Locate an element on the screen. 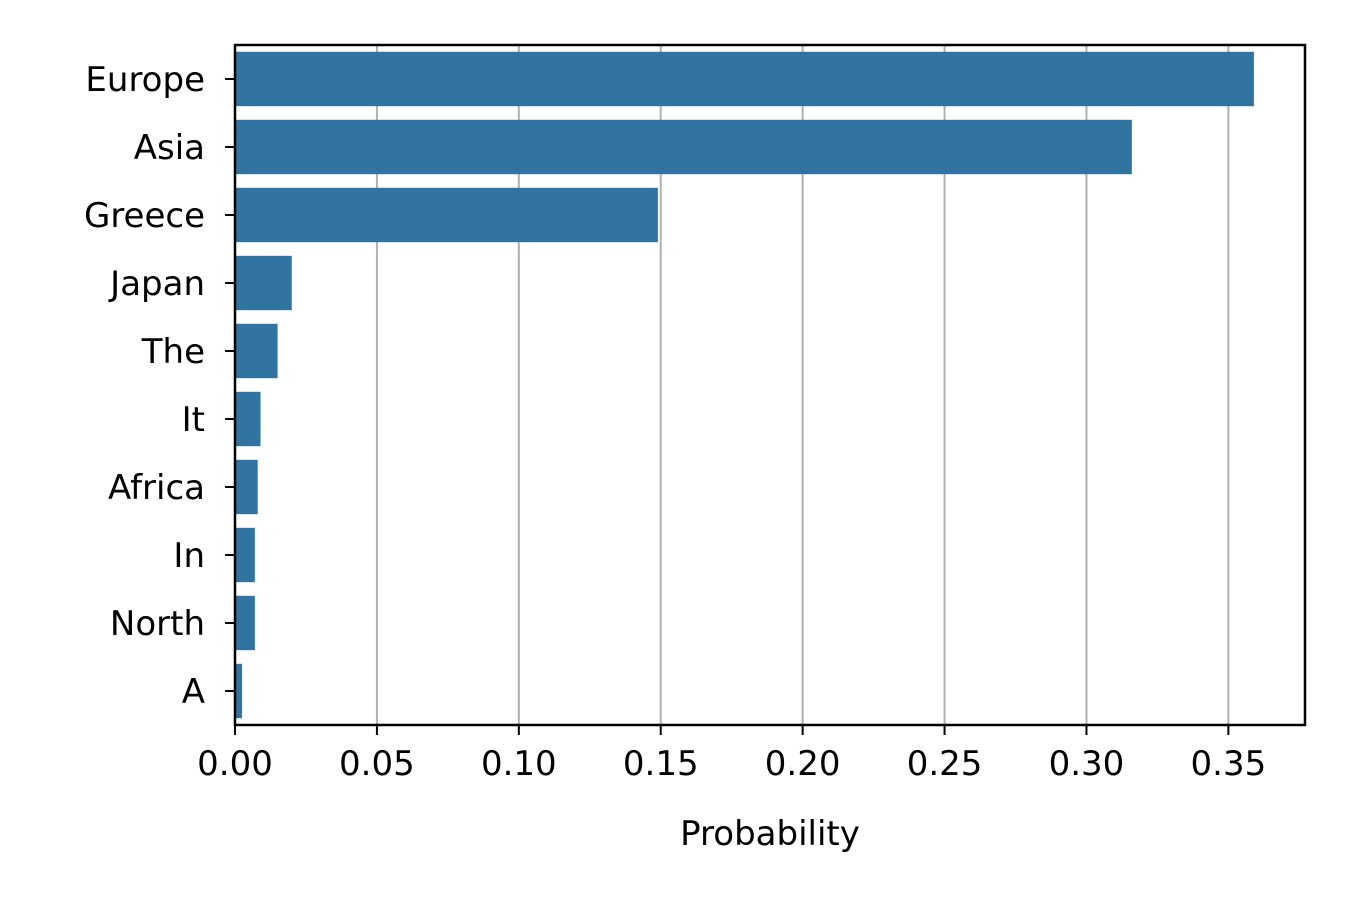 This screenshot has width=1350, height=904. x-tick-label: 0.10 is located at coordinates (519, 764).